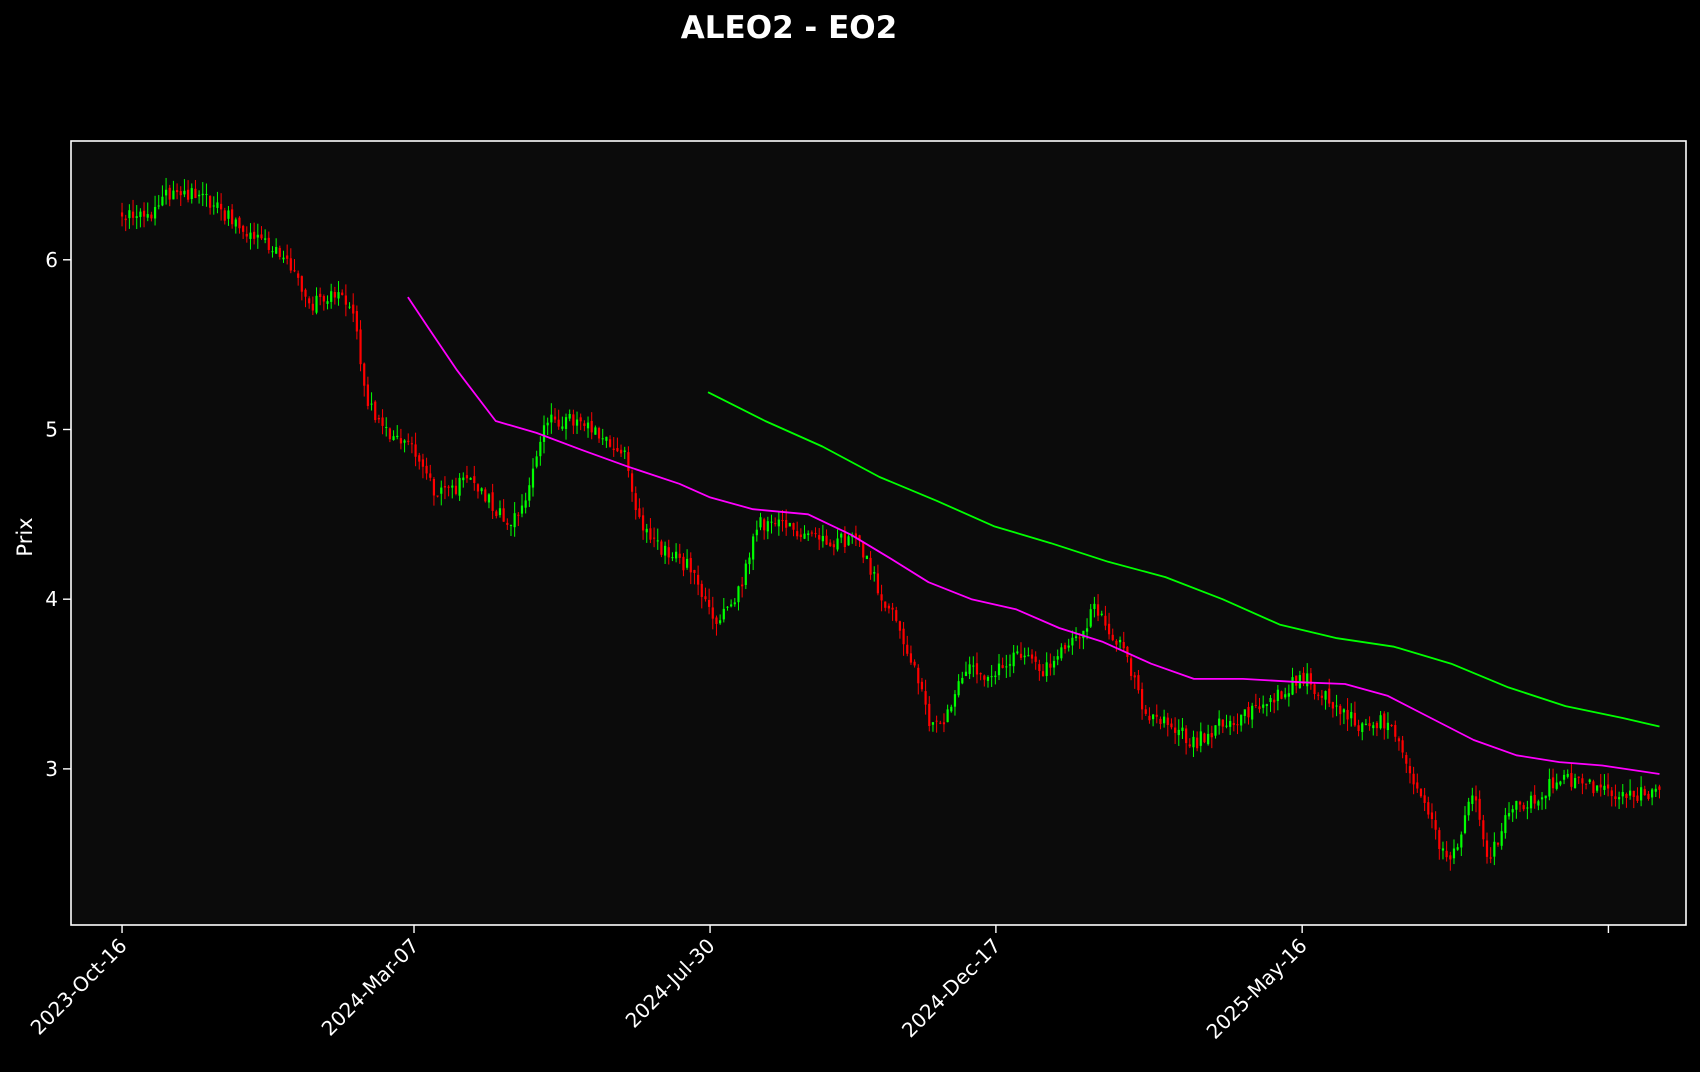  I want to click on chart-title: ALEO2 - EO2, so click(789, 28).